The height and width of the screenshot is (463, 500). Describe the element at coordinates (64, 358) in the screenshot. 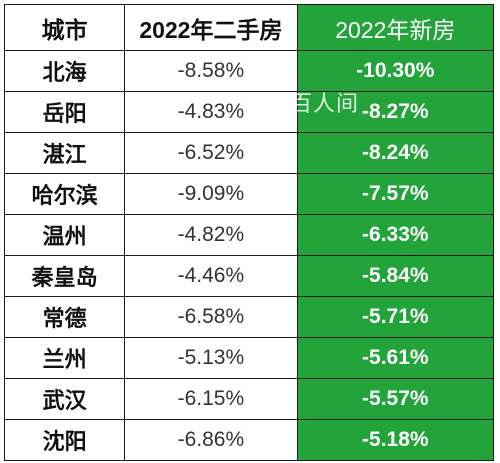

I see `city-cell: 兰州` at that location.